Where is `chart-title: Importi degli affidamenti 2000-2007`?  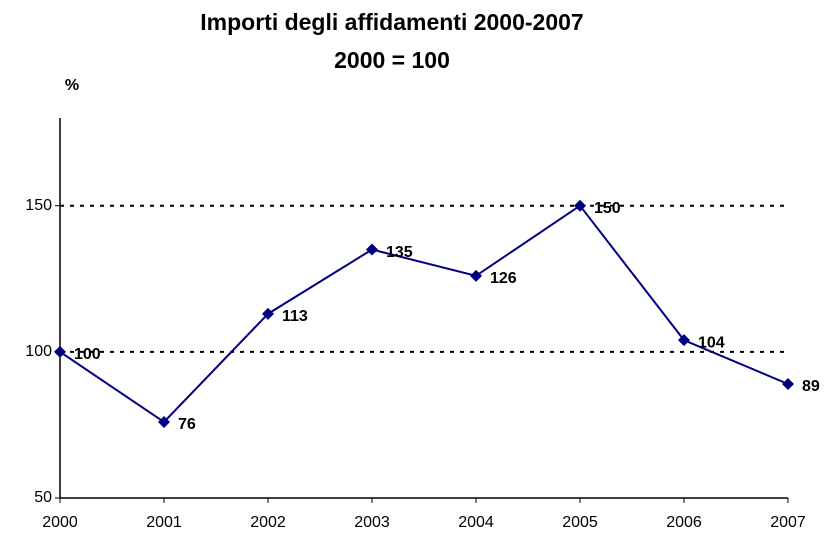 chart-title: Importi degli affidamenti 2000-2007 is located at coordinates (391, 22).